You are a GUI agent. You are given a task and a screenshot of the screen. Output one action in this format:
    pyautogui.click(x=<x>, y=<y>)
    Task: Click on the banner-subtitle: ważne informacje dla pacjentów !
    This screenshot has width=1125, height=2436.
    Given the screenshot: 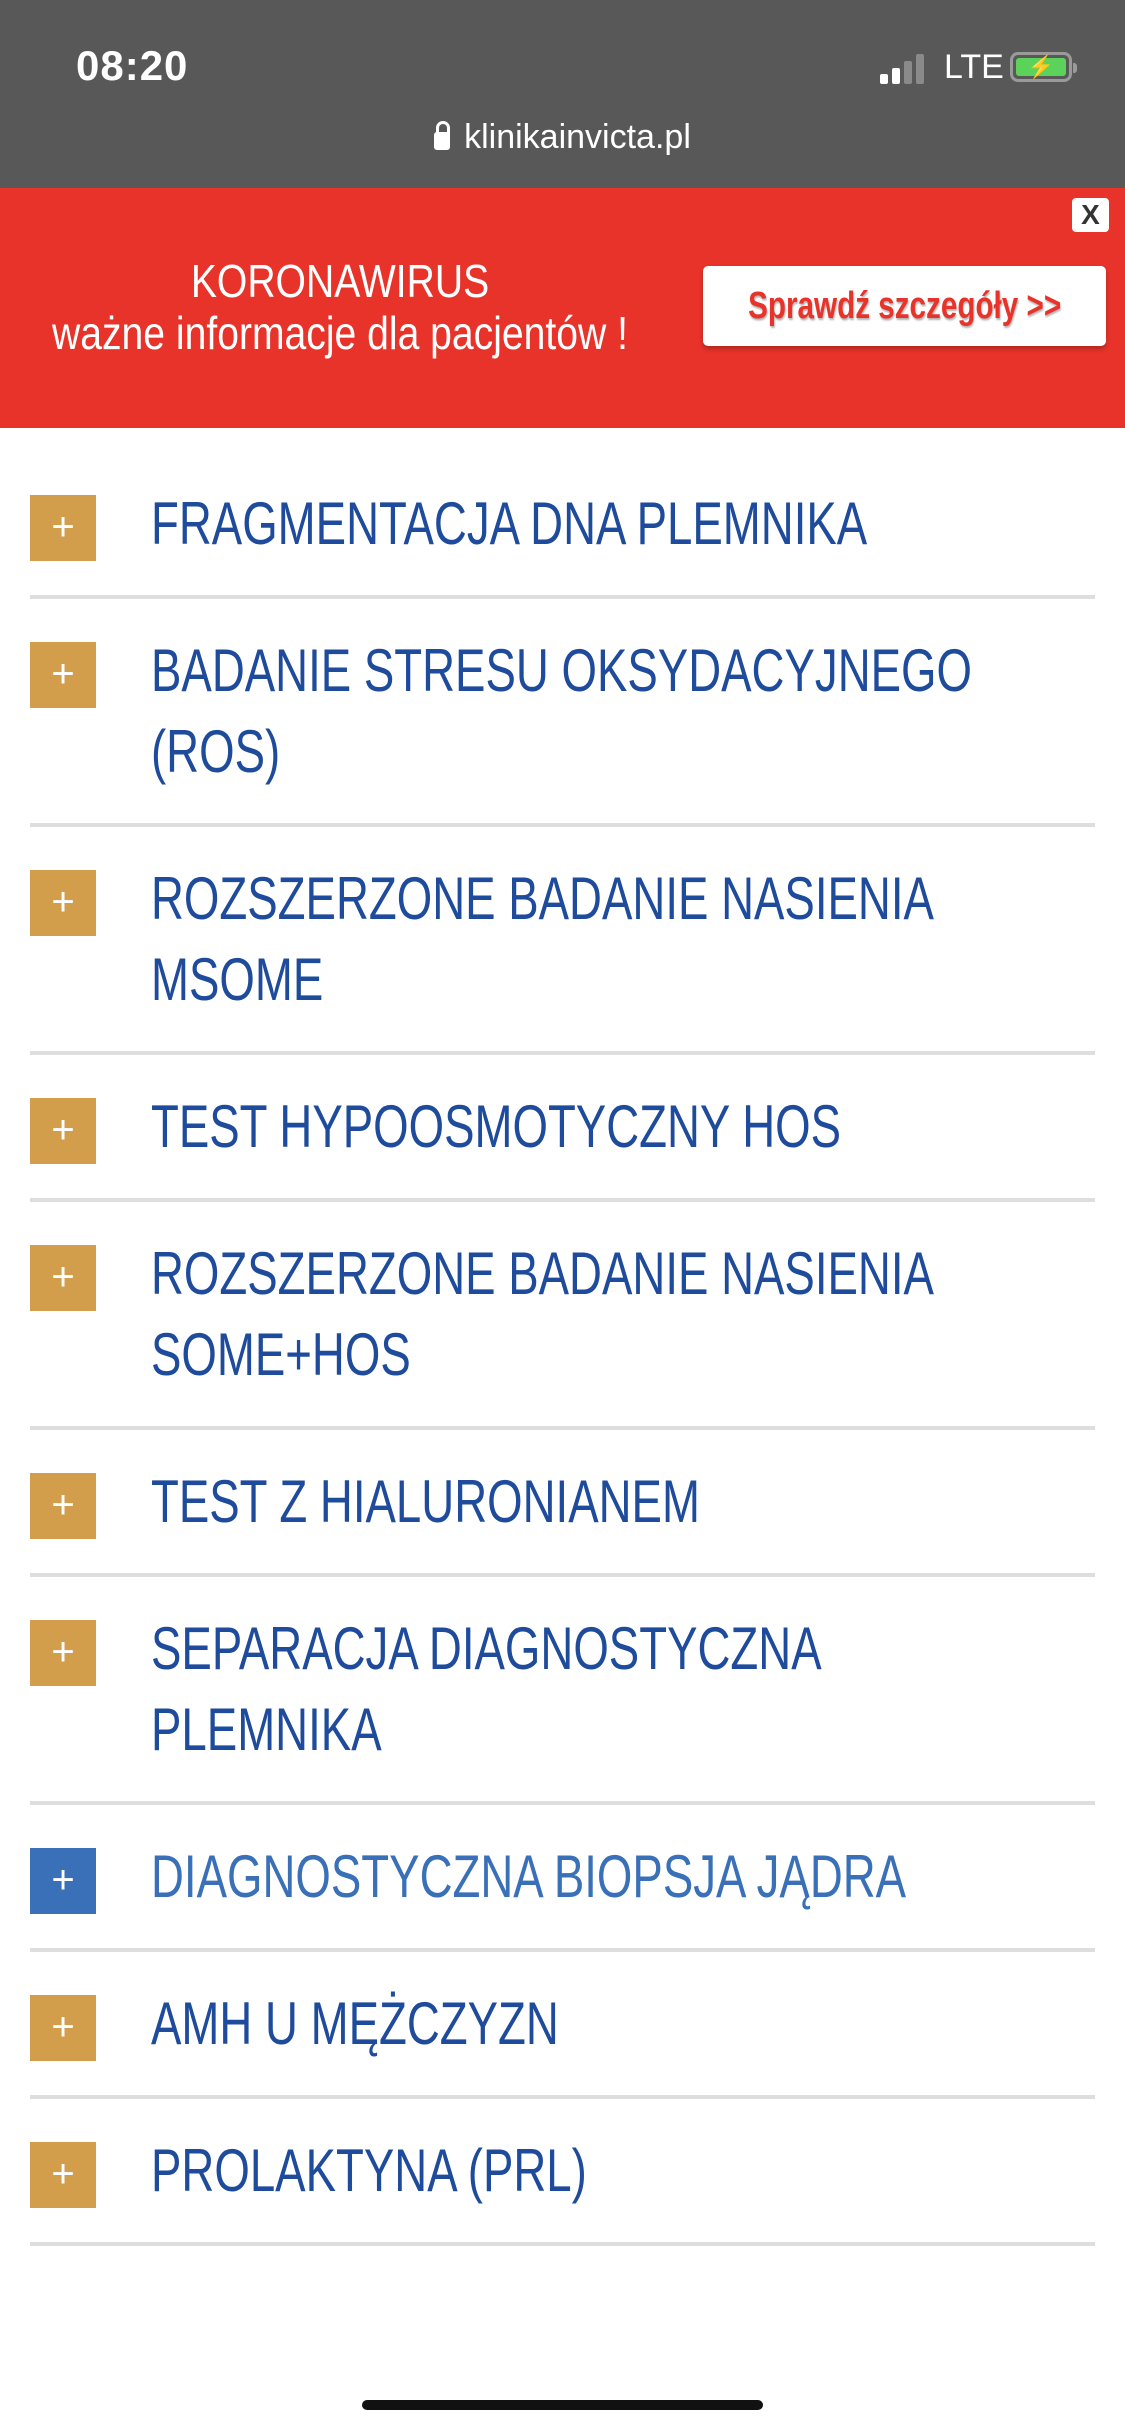 What is the action you would take?
    pyautogui.click(x=340, y=333)
    